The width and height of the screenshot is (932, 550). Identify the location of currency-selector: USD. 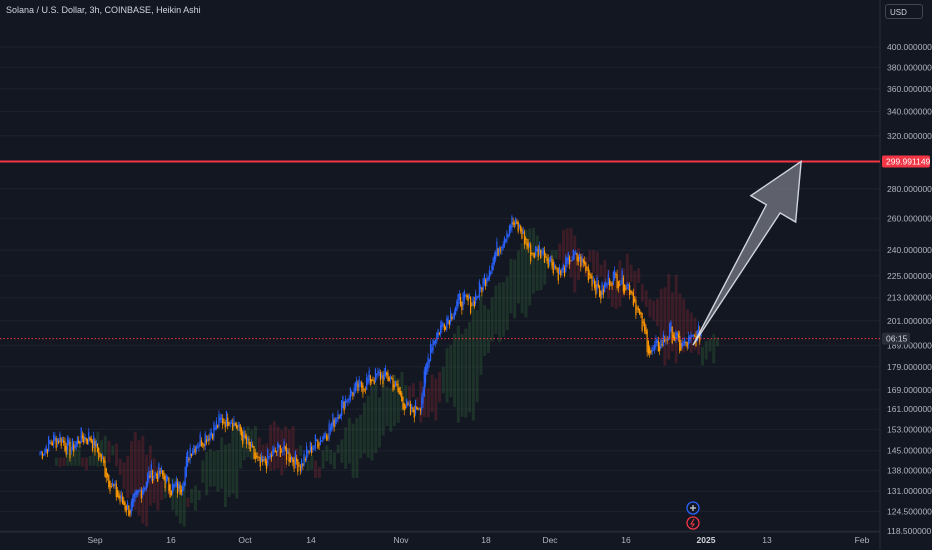
(904, 11).